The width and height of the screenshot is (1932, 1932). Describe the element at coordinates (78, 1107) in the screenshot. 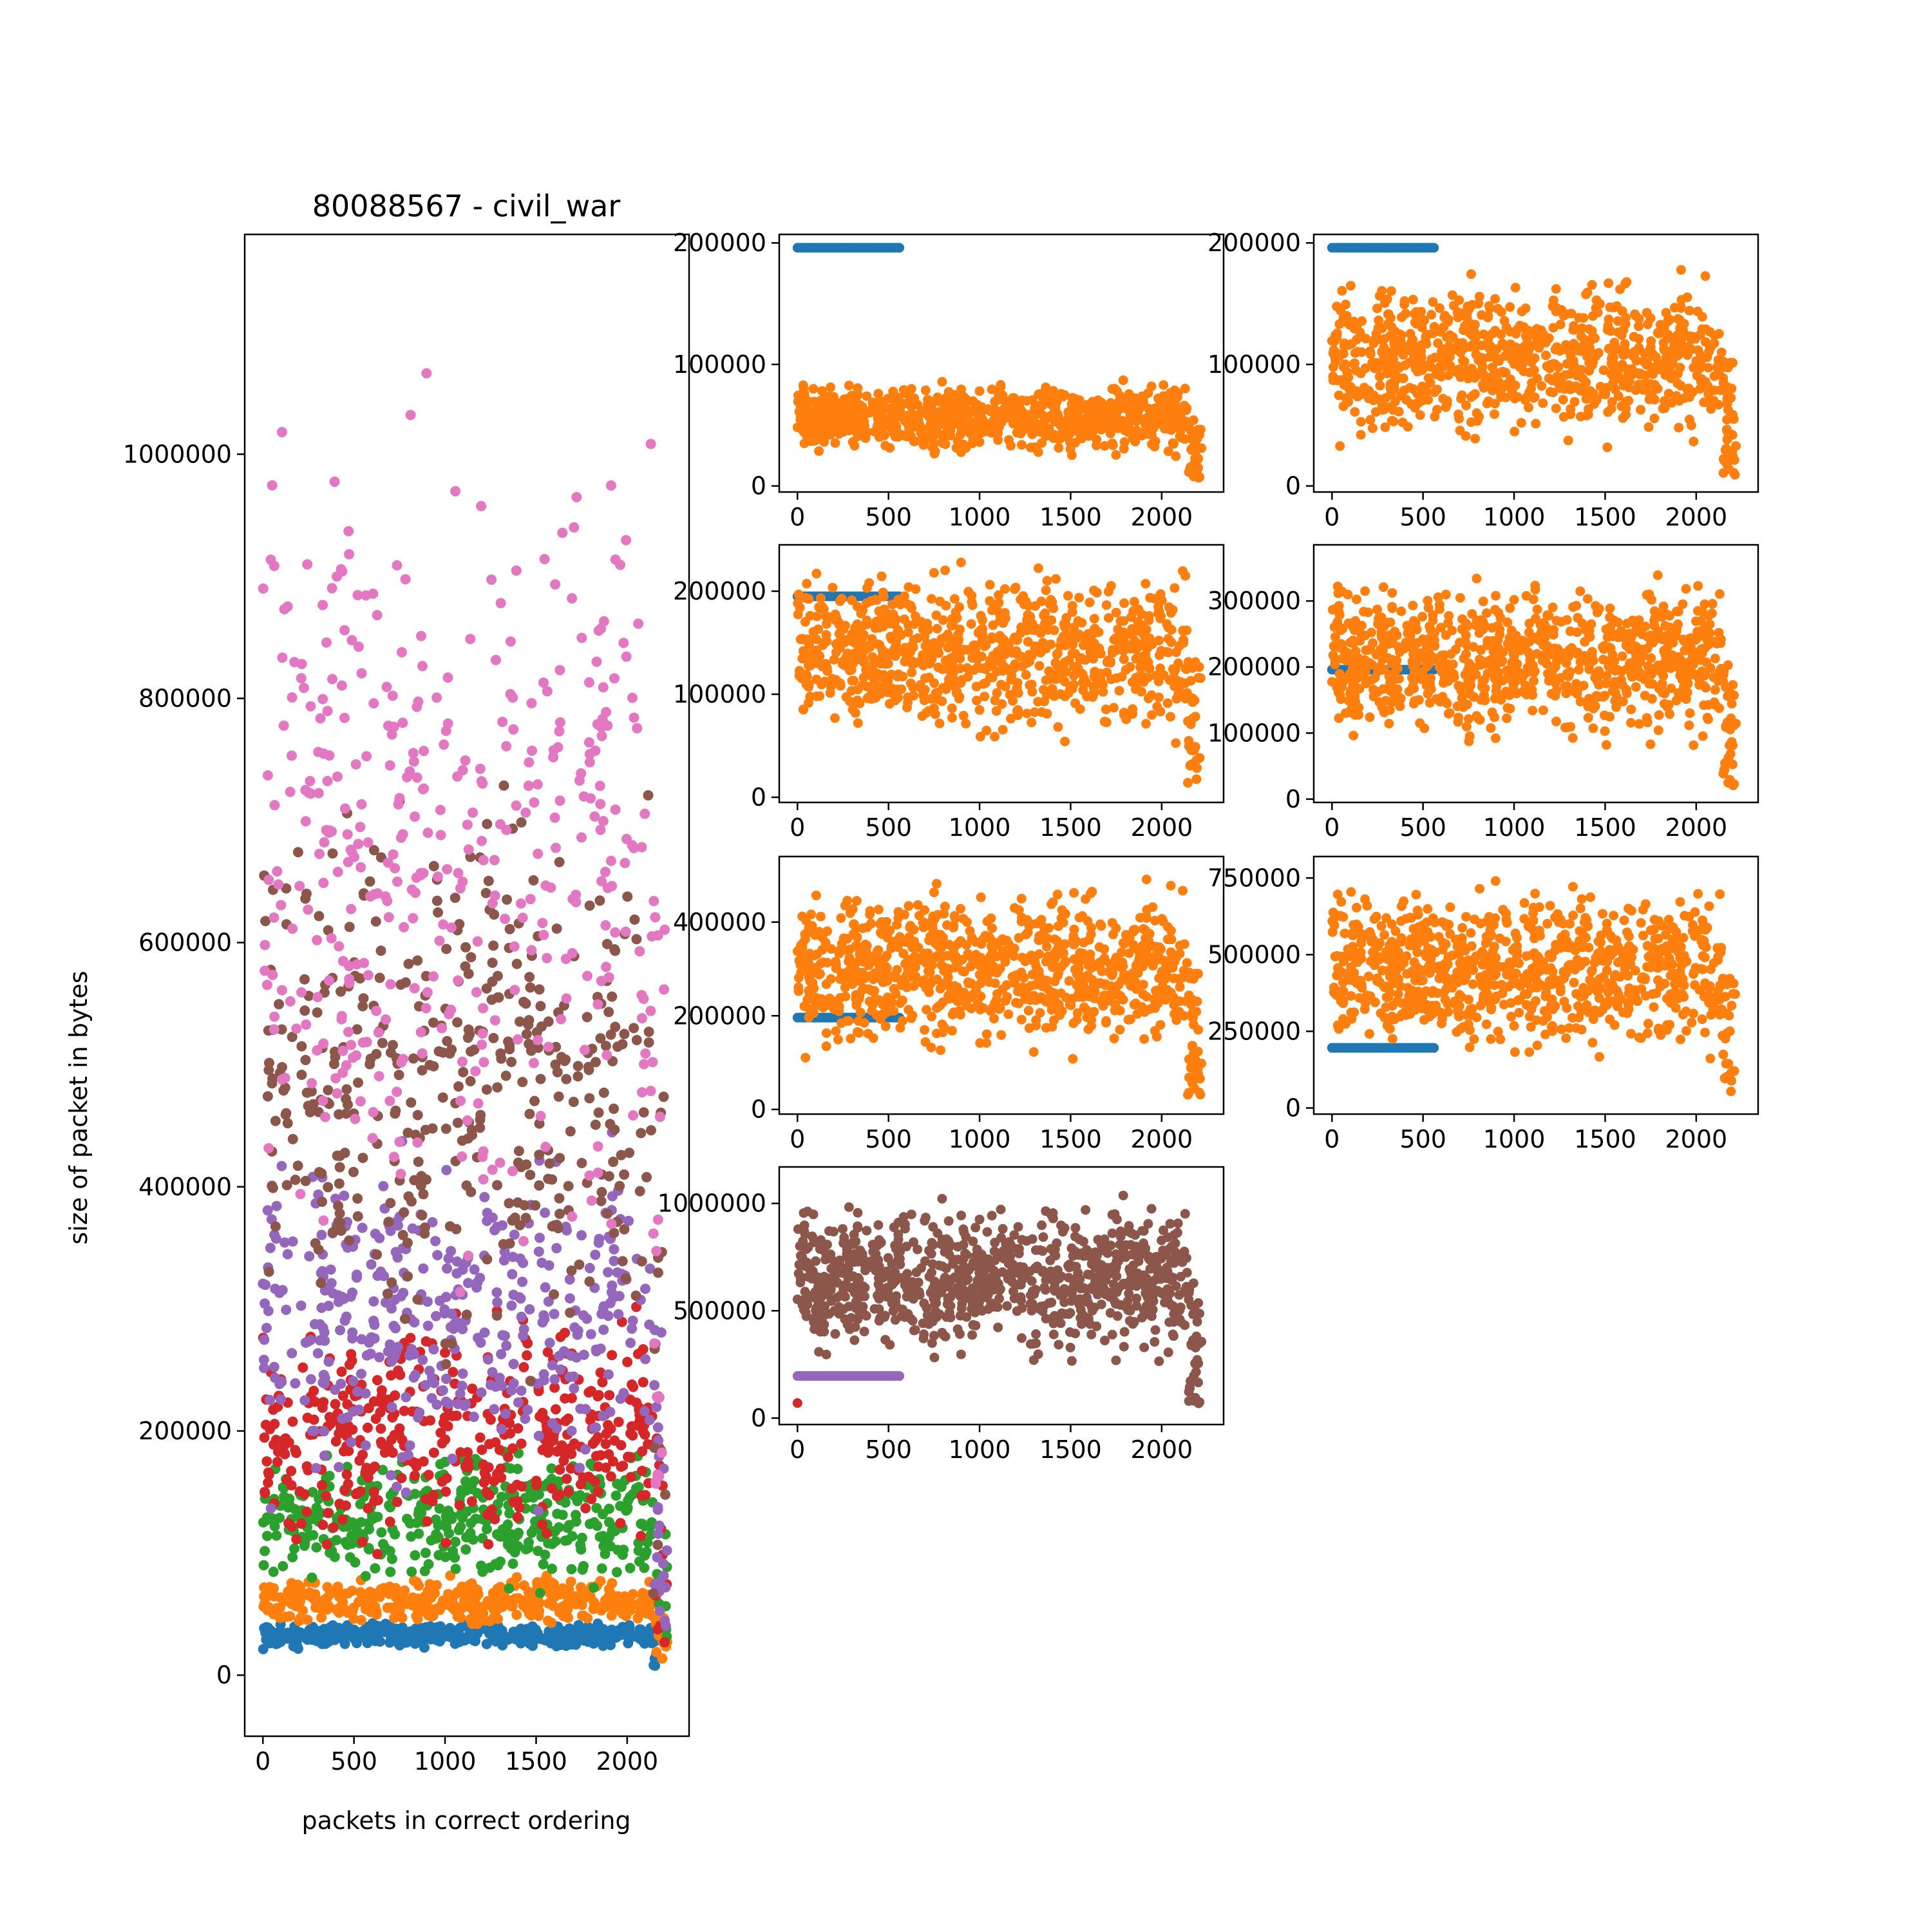

I see `y-axis-title: size of packet in bytes` at that location.